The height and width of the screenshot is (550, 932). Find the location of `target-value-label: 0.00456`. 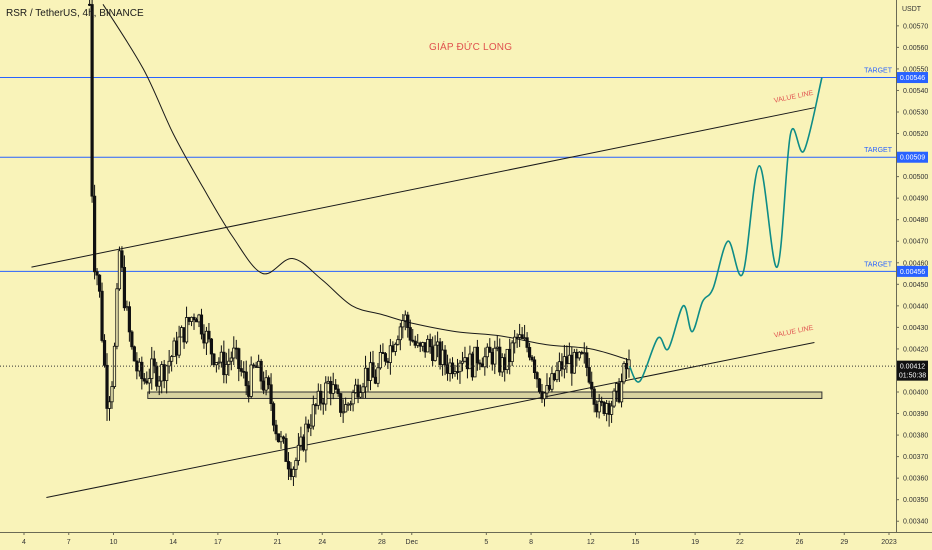

target-value-label: 0.00456 is located at coordinates (912, 272).